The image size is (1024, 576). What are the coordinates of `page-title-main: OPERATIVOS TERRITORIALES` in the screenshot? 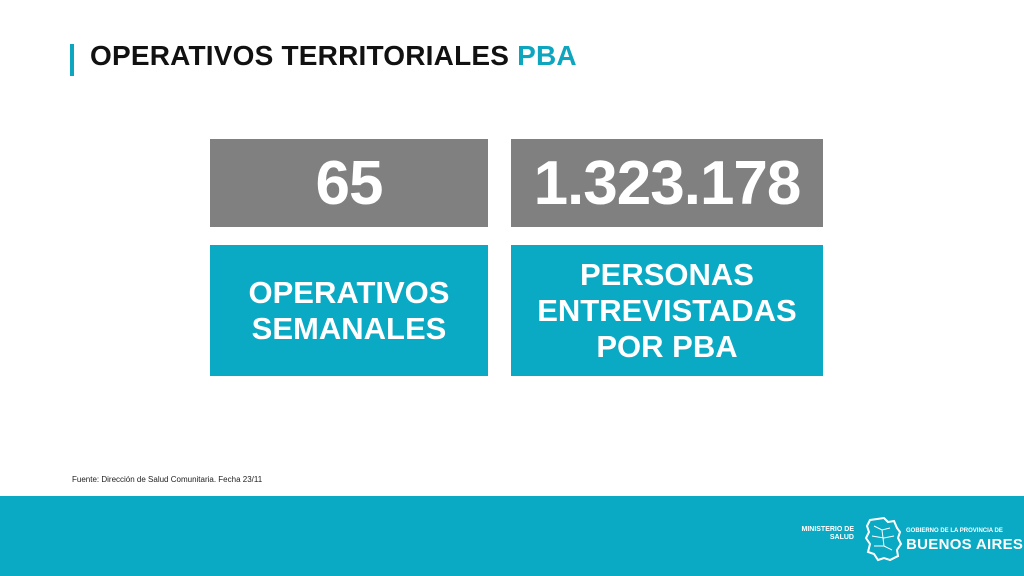 It's located at (300, 55).